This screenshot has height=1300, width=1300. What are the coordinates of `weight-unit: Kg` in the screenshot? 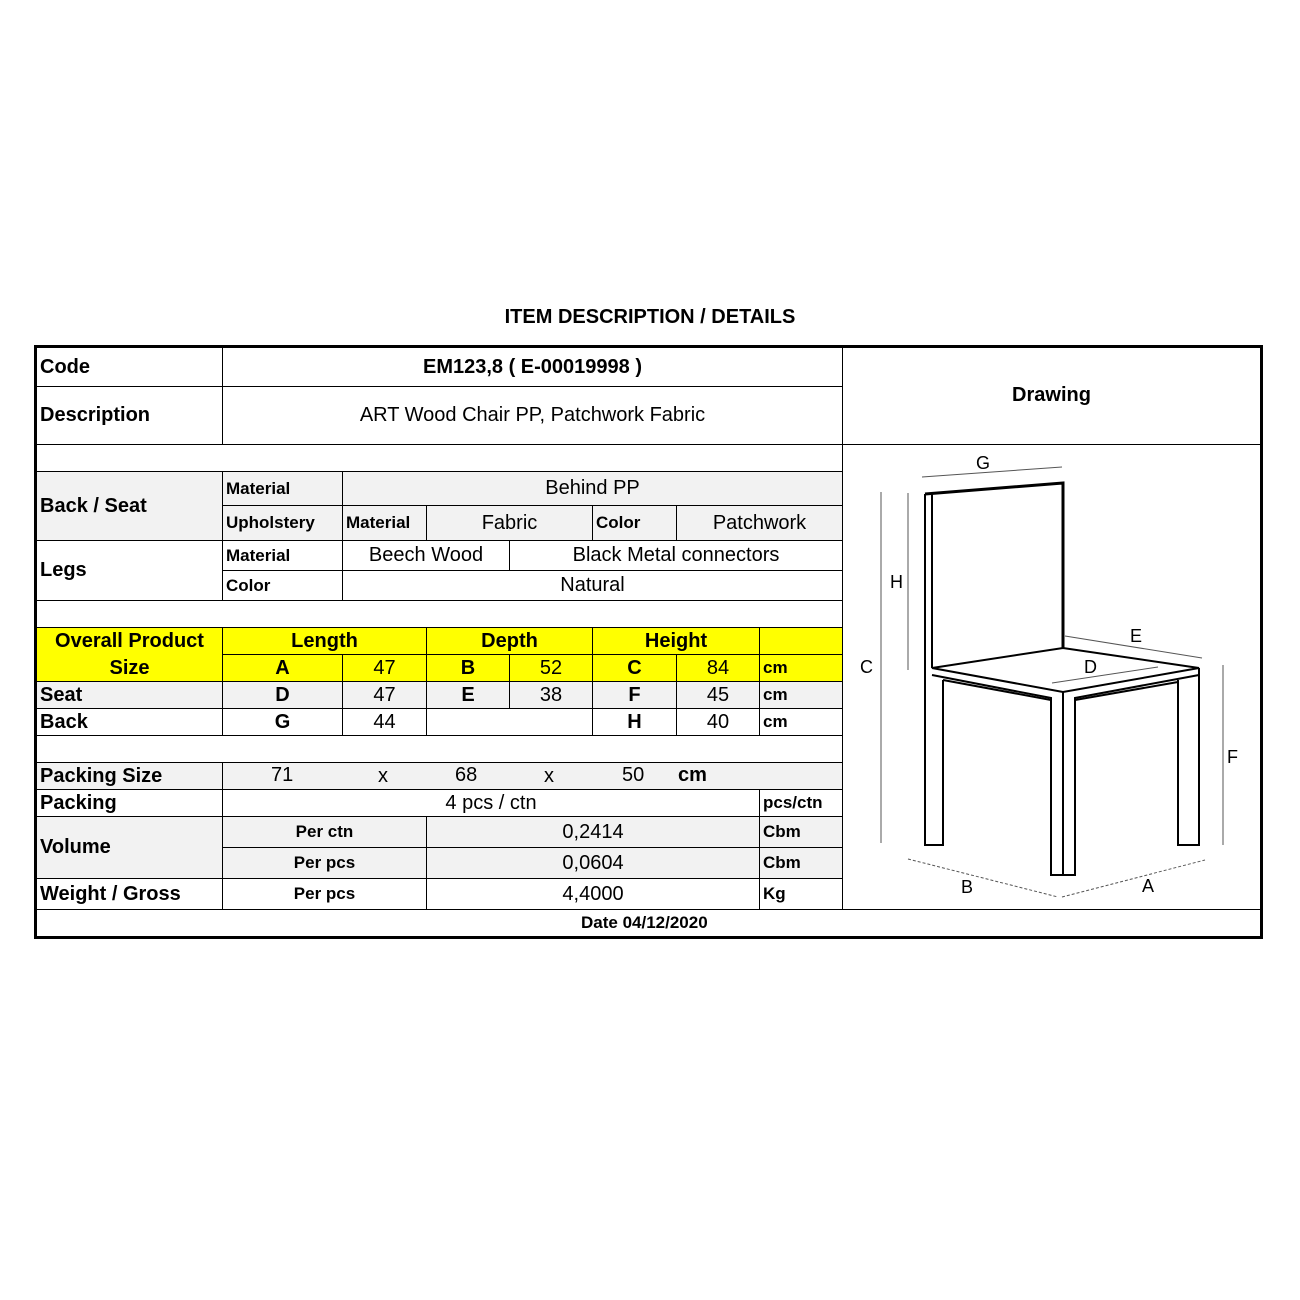 It's located at (801, 894).